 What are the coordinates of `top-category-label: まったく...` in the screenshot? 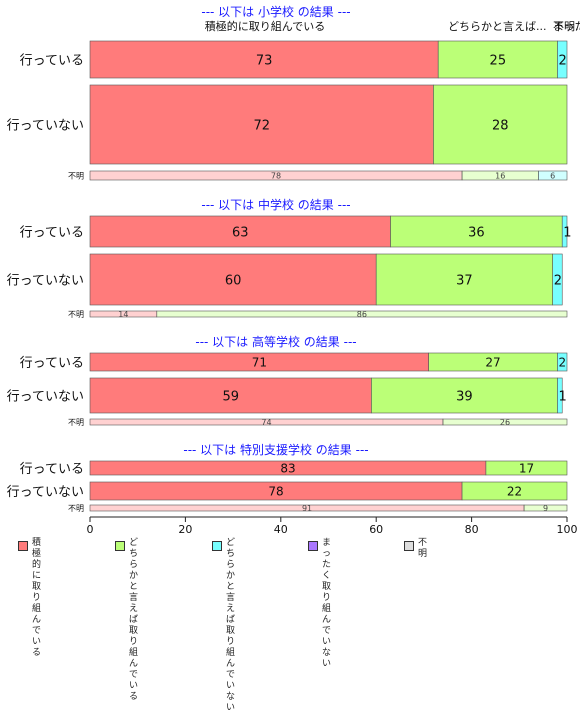 It's located at (566, 26).